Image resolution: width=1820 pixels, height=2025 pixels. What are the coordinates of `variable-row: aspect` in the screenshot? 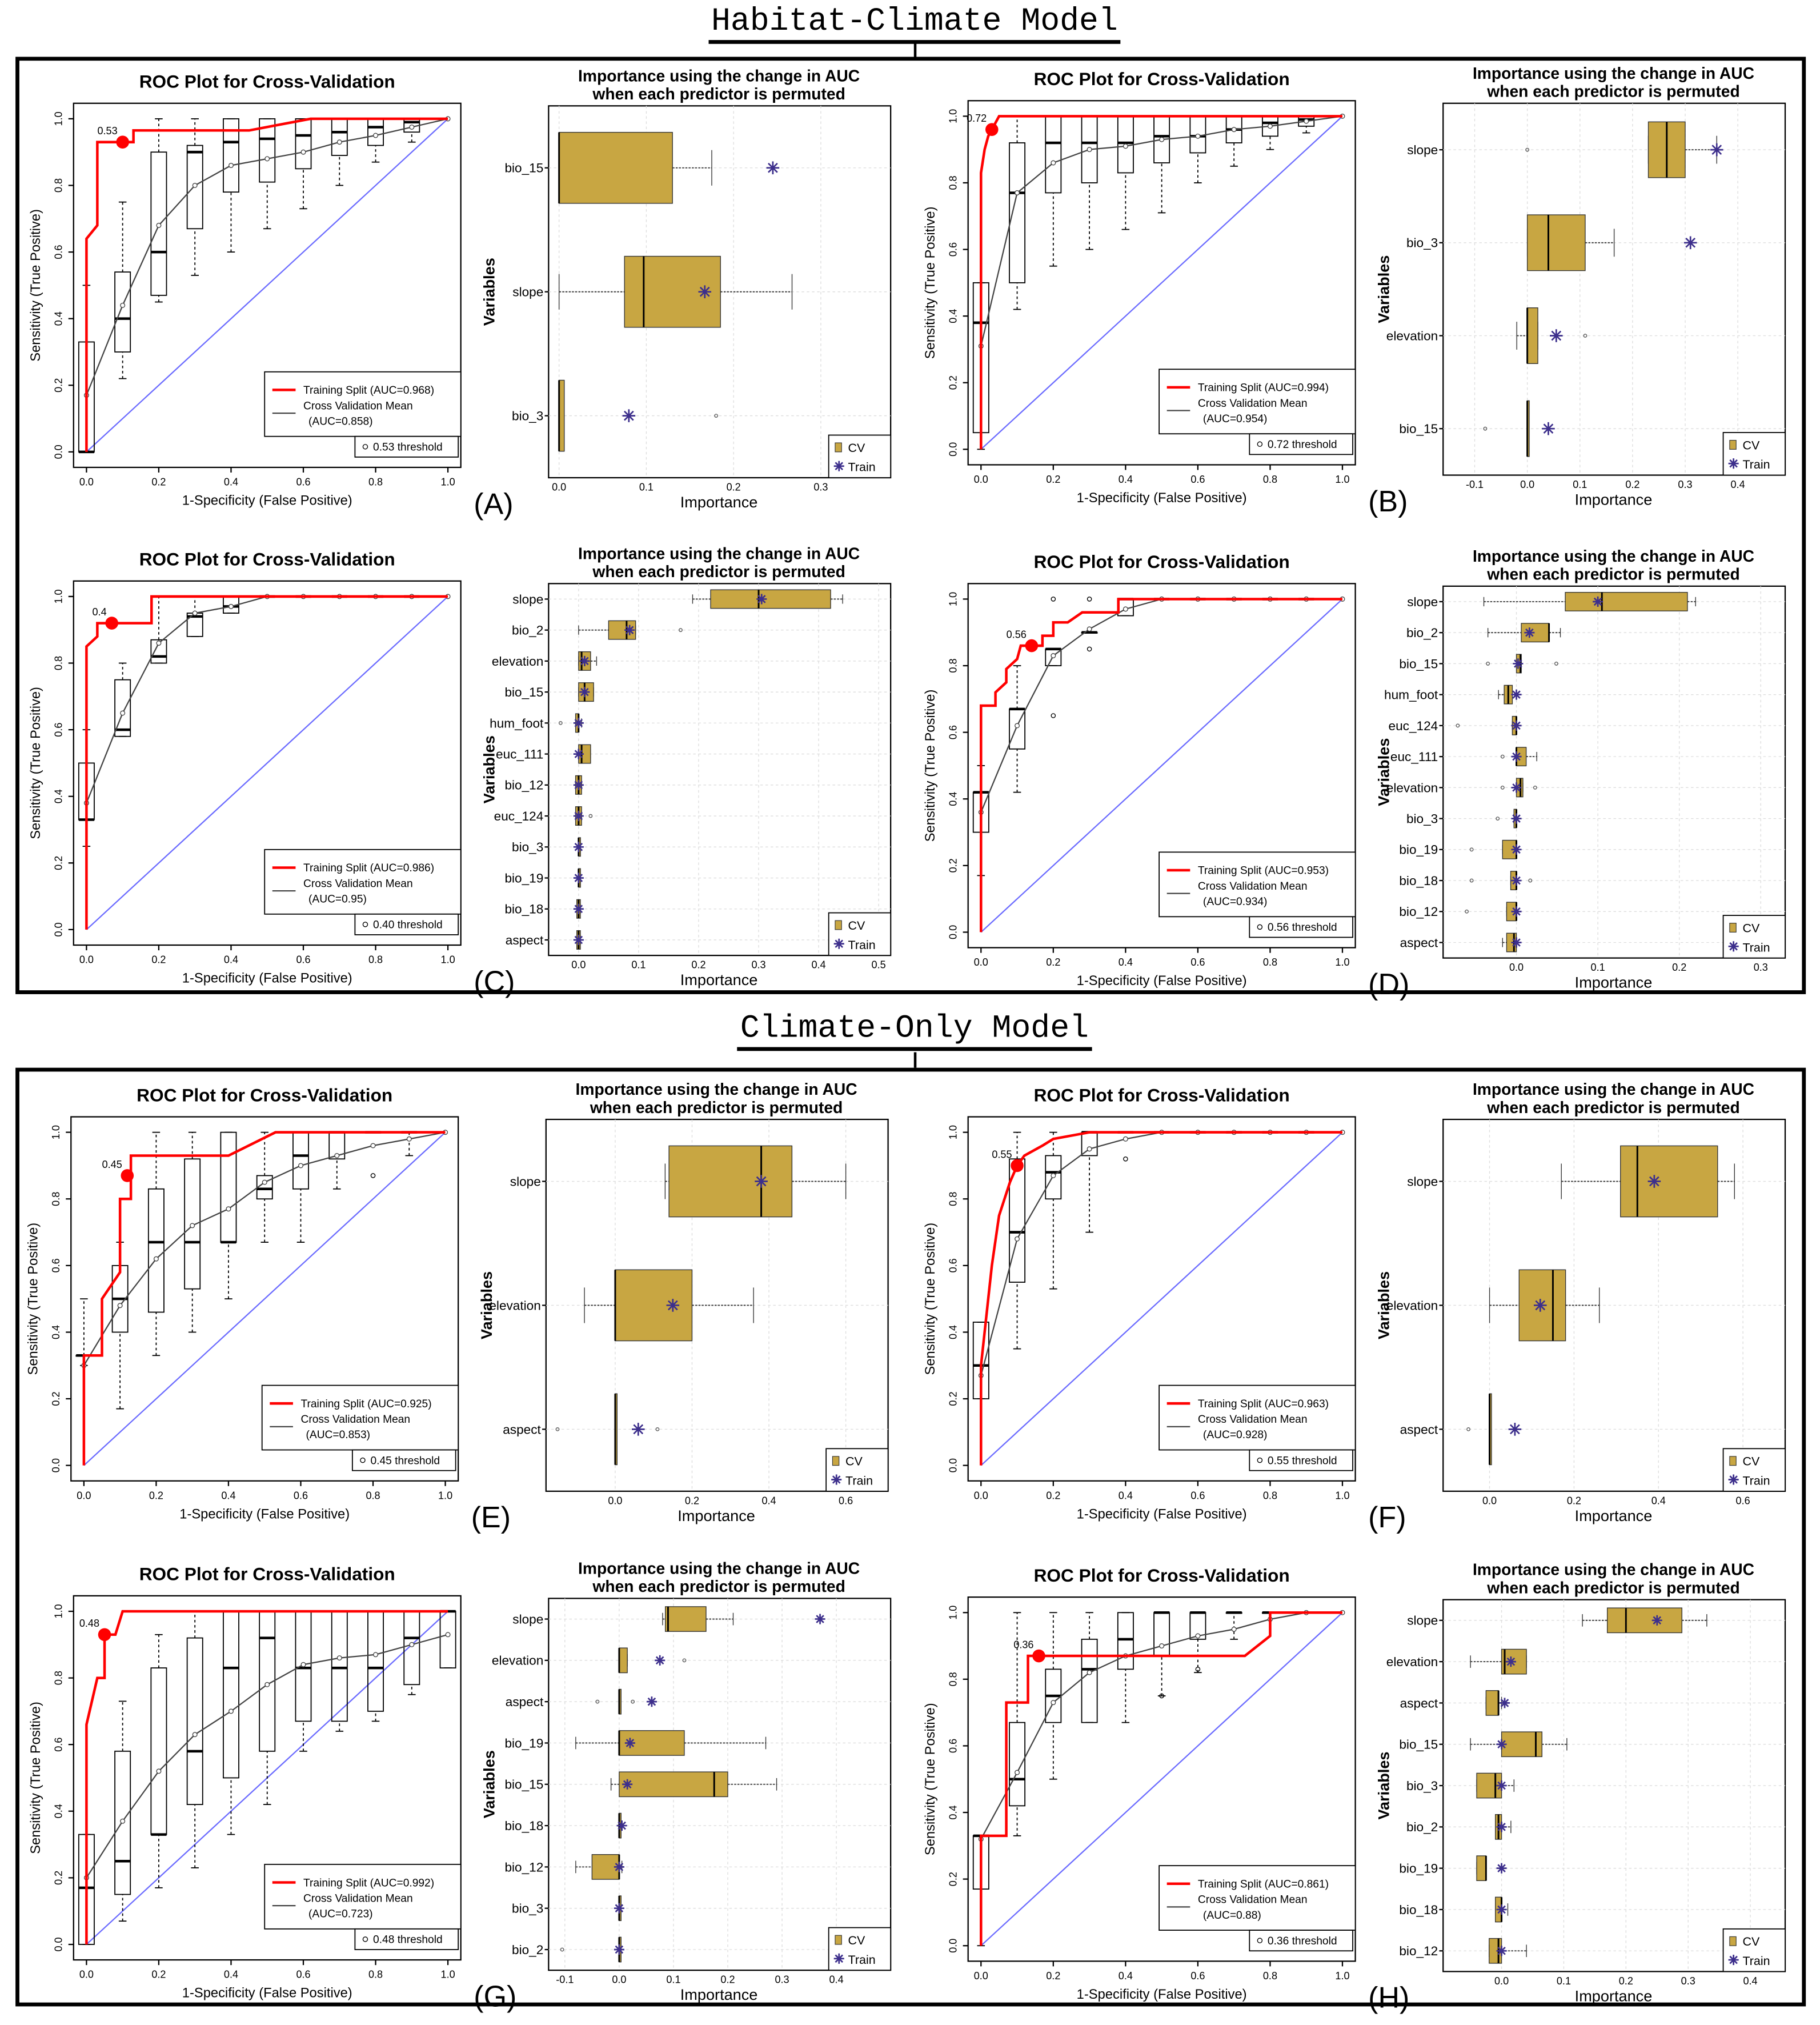 It's located at (1593, 1703).